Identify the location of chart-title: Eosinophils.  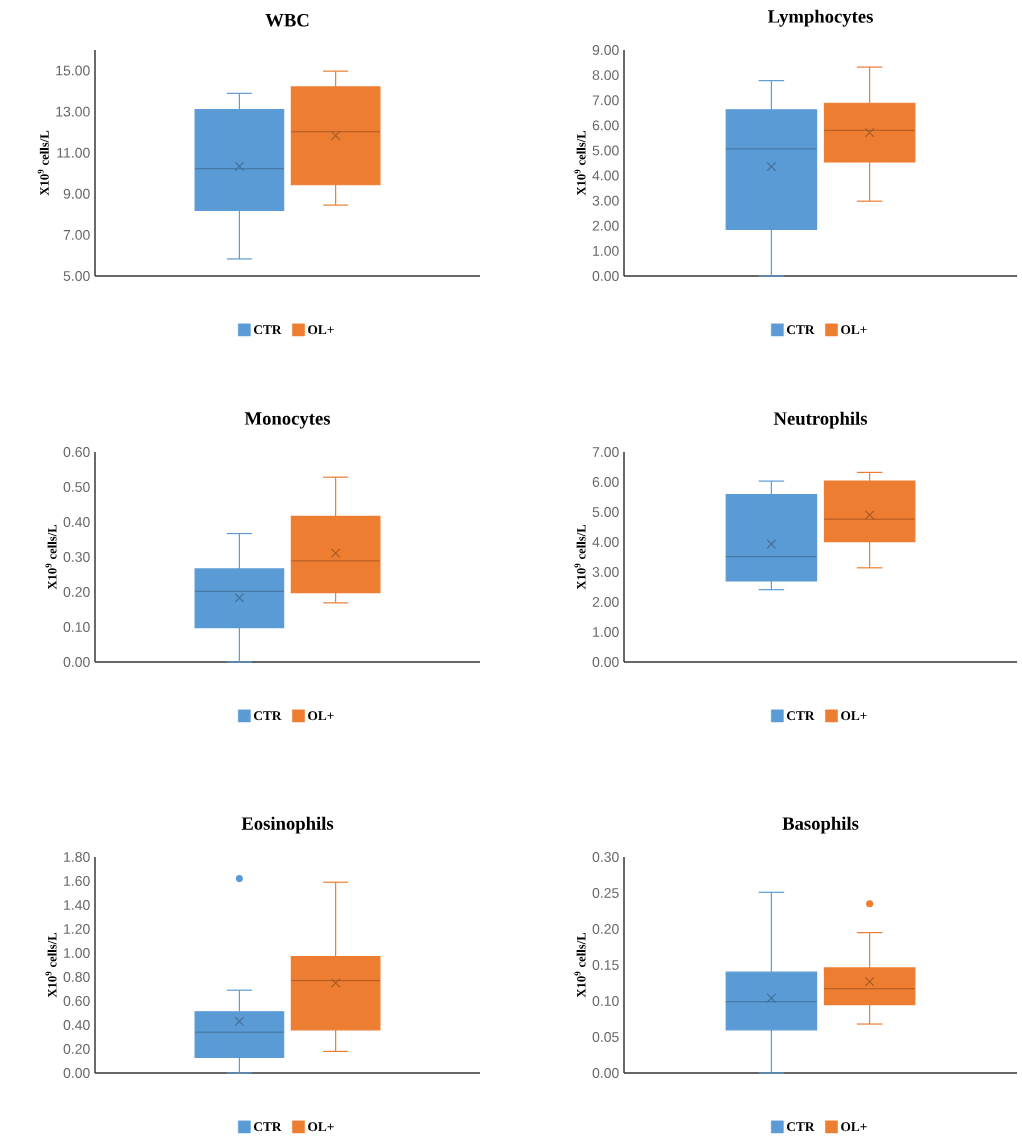
(287, 825).